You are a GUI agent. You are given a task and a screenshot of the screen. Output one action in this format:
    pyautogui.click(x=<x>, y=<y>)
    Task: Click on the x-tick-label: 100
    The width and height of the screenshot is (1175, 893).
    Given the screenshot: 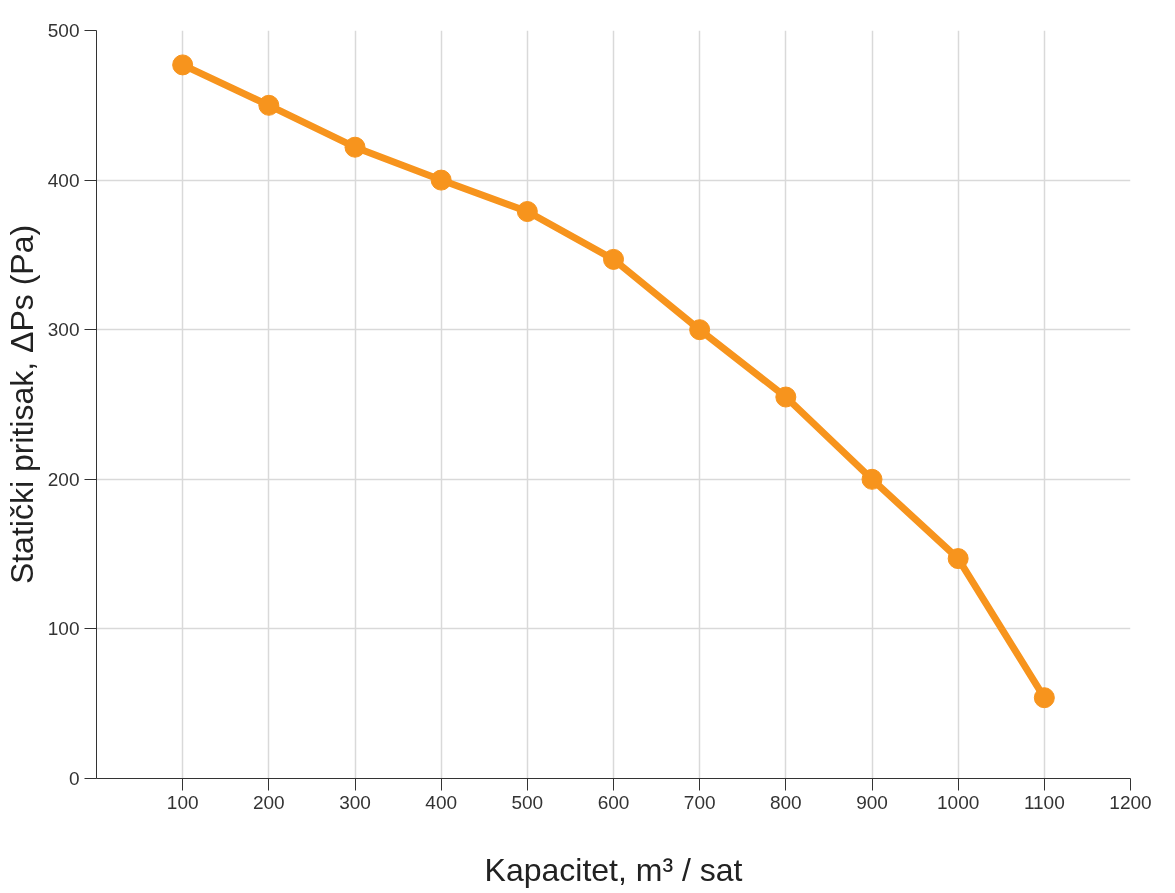 What is the action you would take?
    pyautogui.click(x=182, y=802)
    